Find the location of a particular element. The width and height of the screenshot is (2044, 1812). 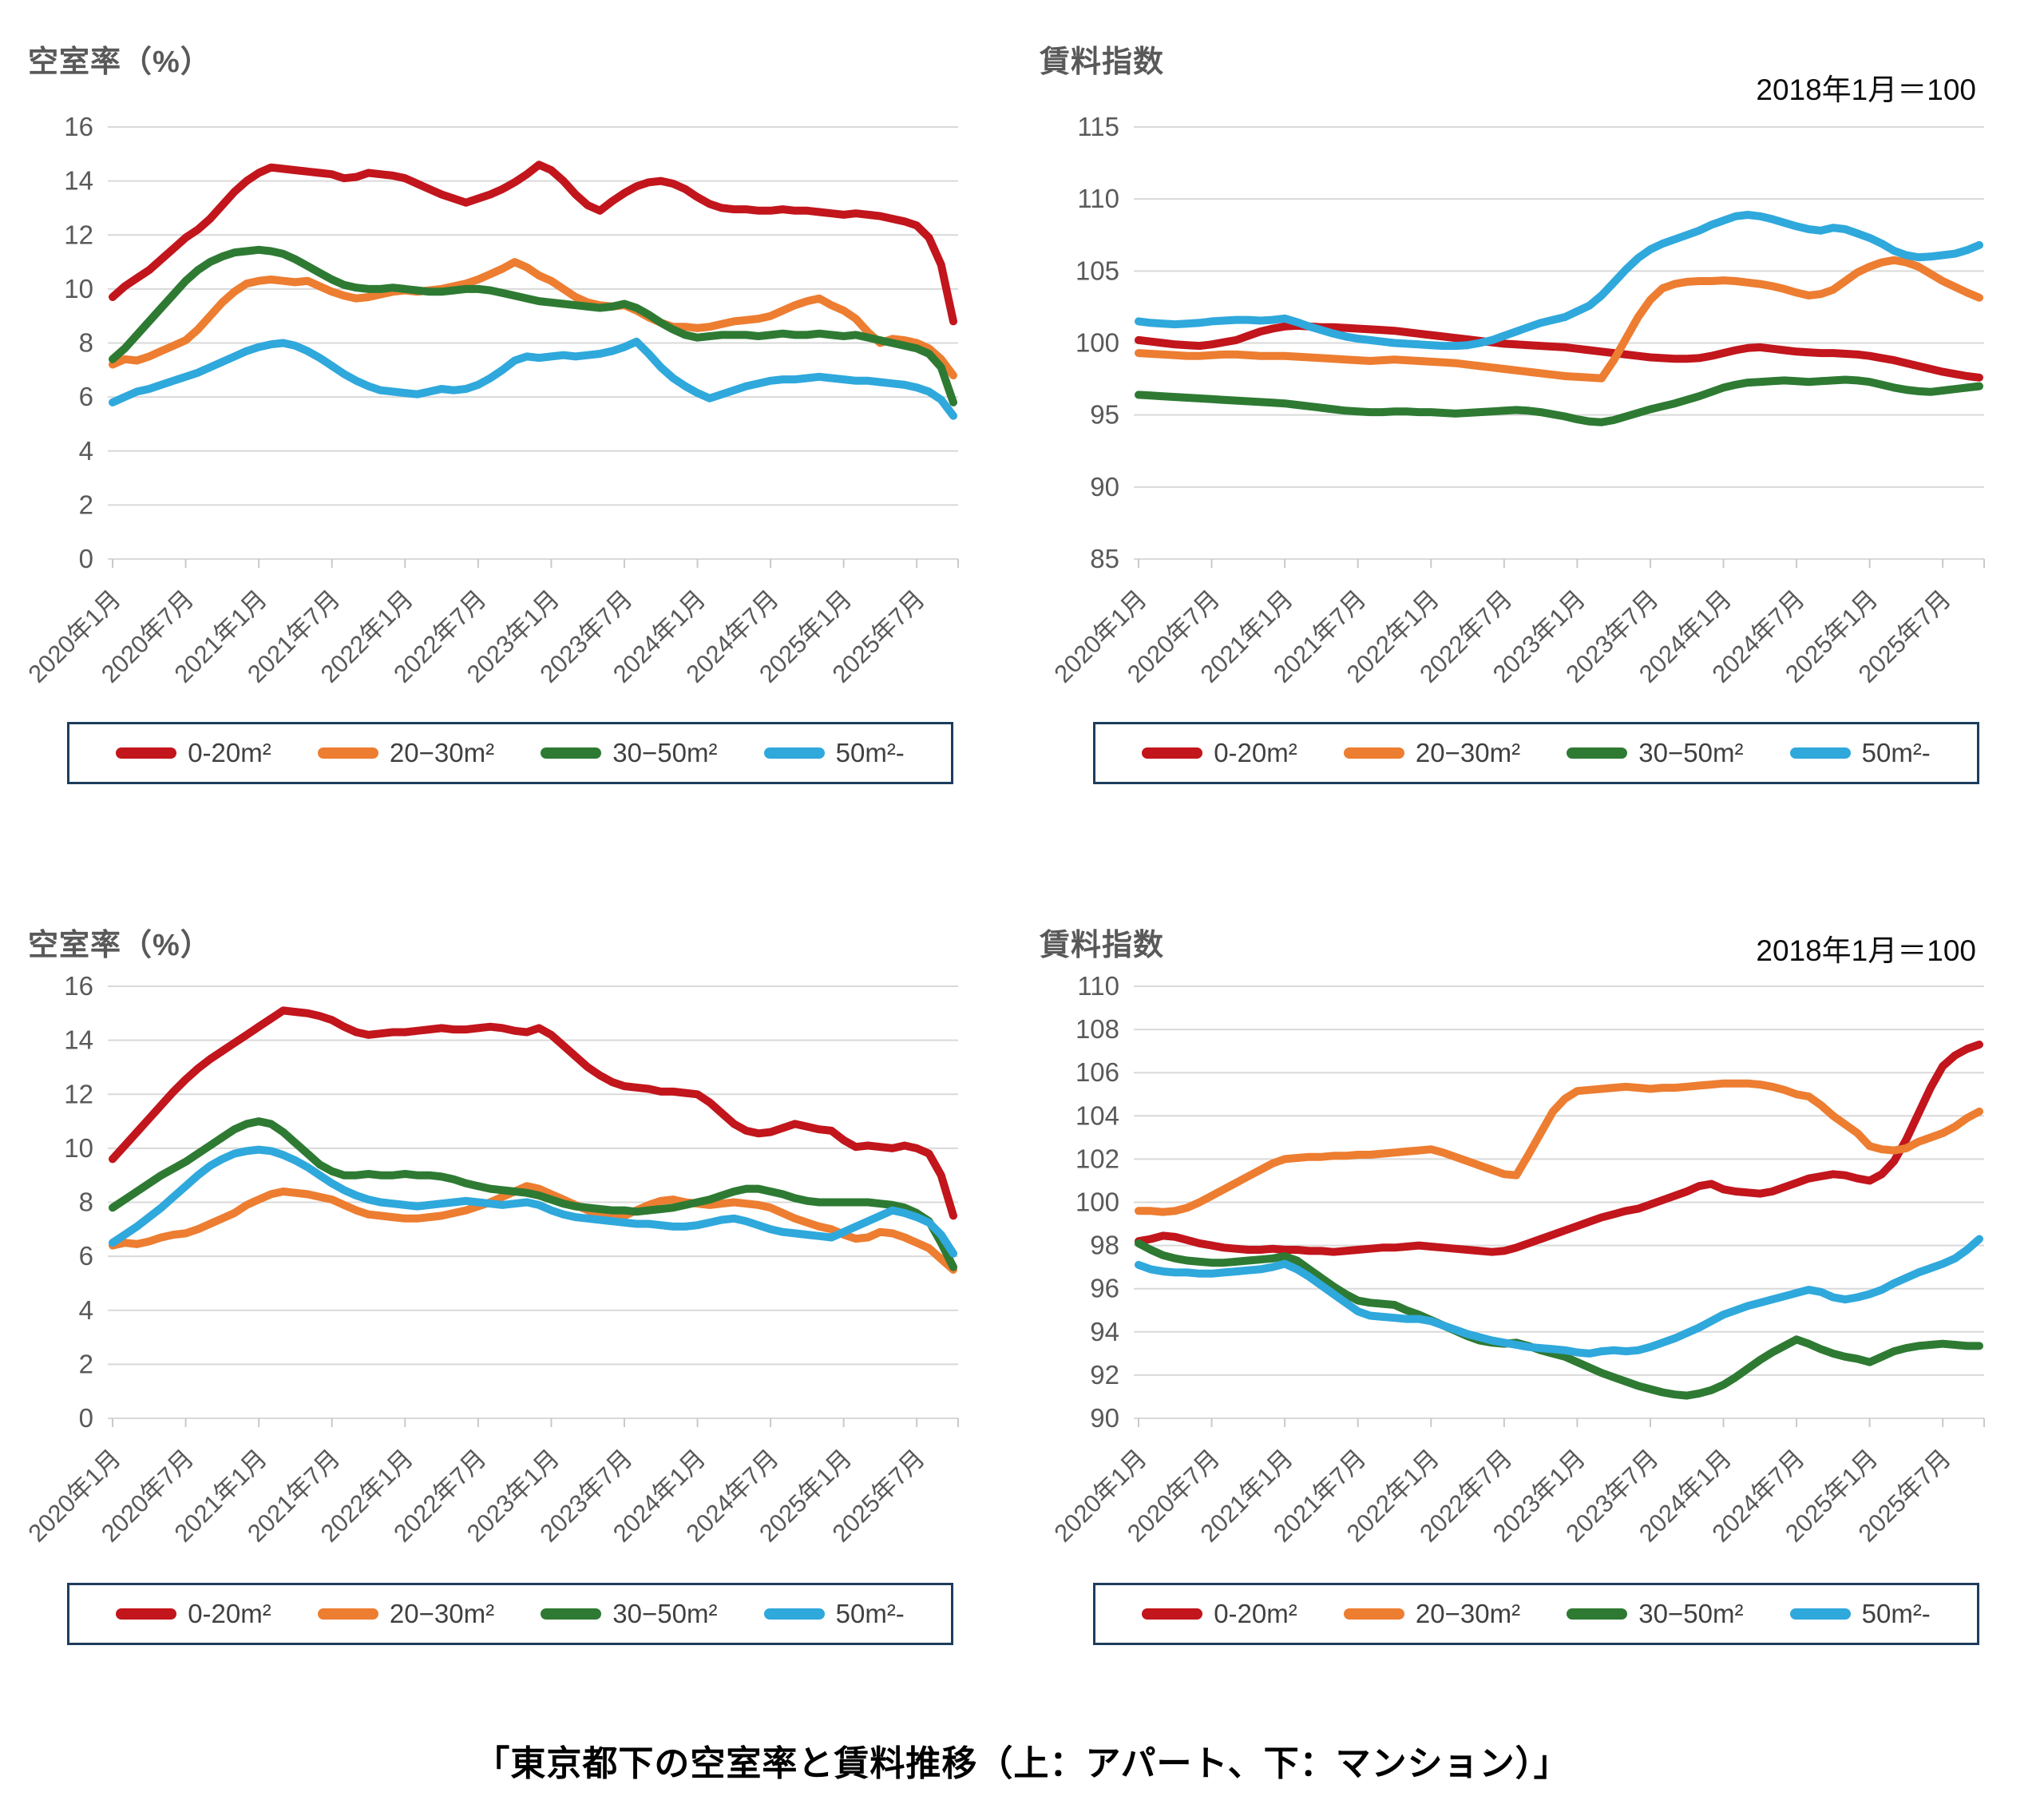

legend-vacancy-mansion: 0-20m² 20−30m² 30−50m² 50m²- is located at coordinates (510, 1614).